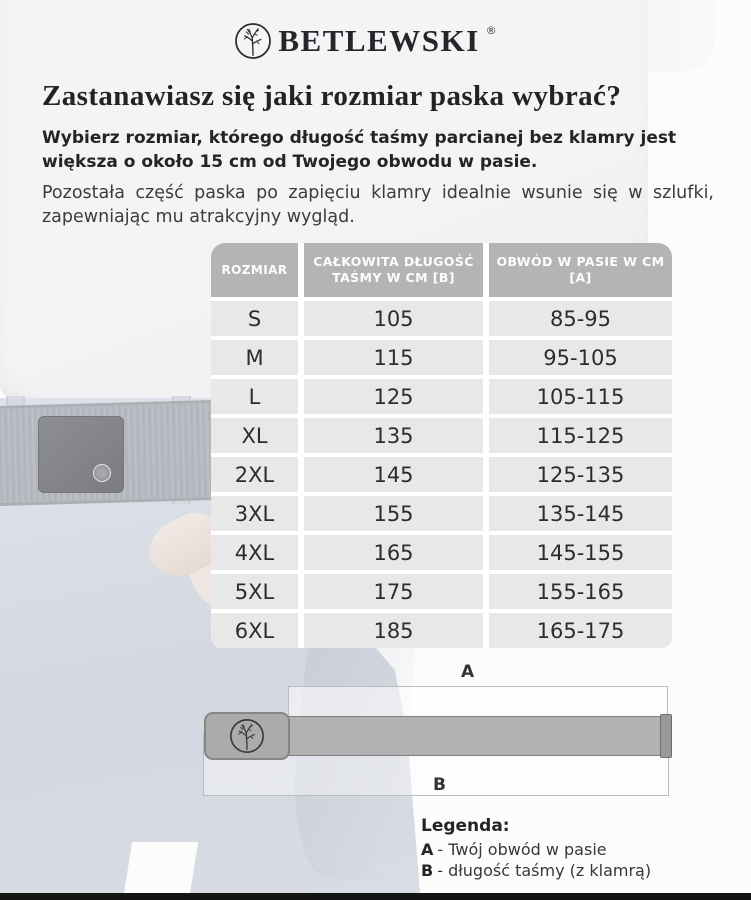  I want to click on bottom-bar, so click(375, 896).